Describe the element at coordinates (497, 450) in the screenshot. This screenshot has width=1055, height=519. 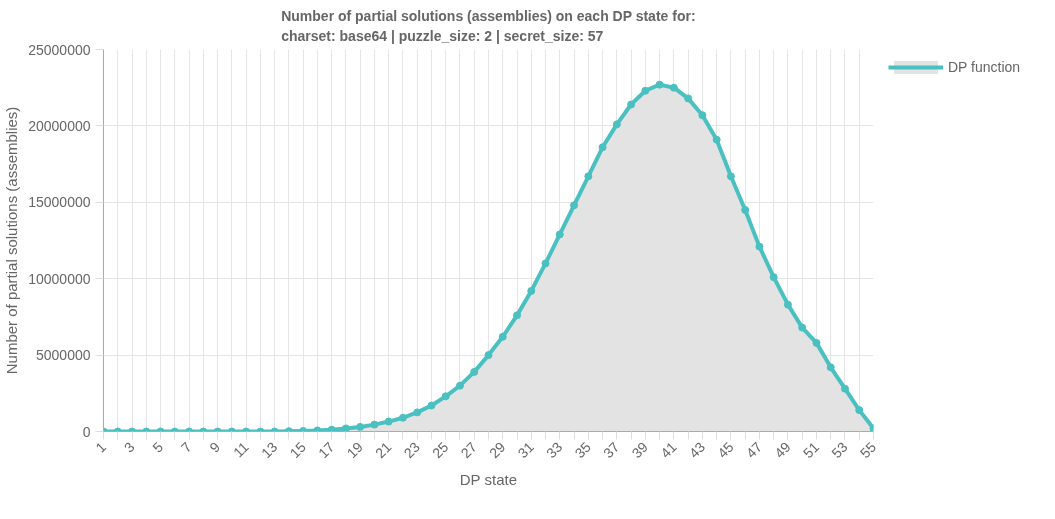
I see `x-tick-label: 29` at that location.